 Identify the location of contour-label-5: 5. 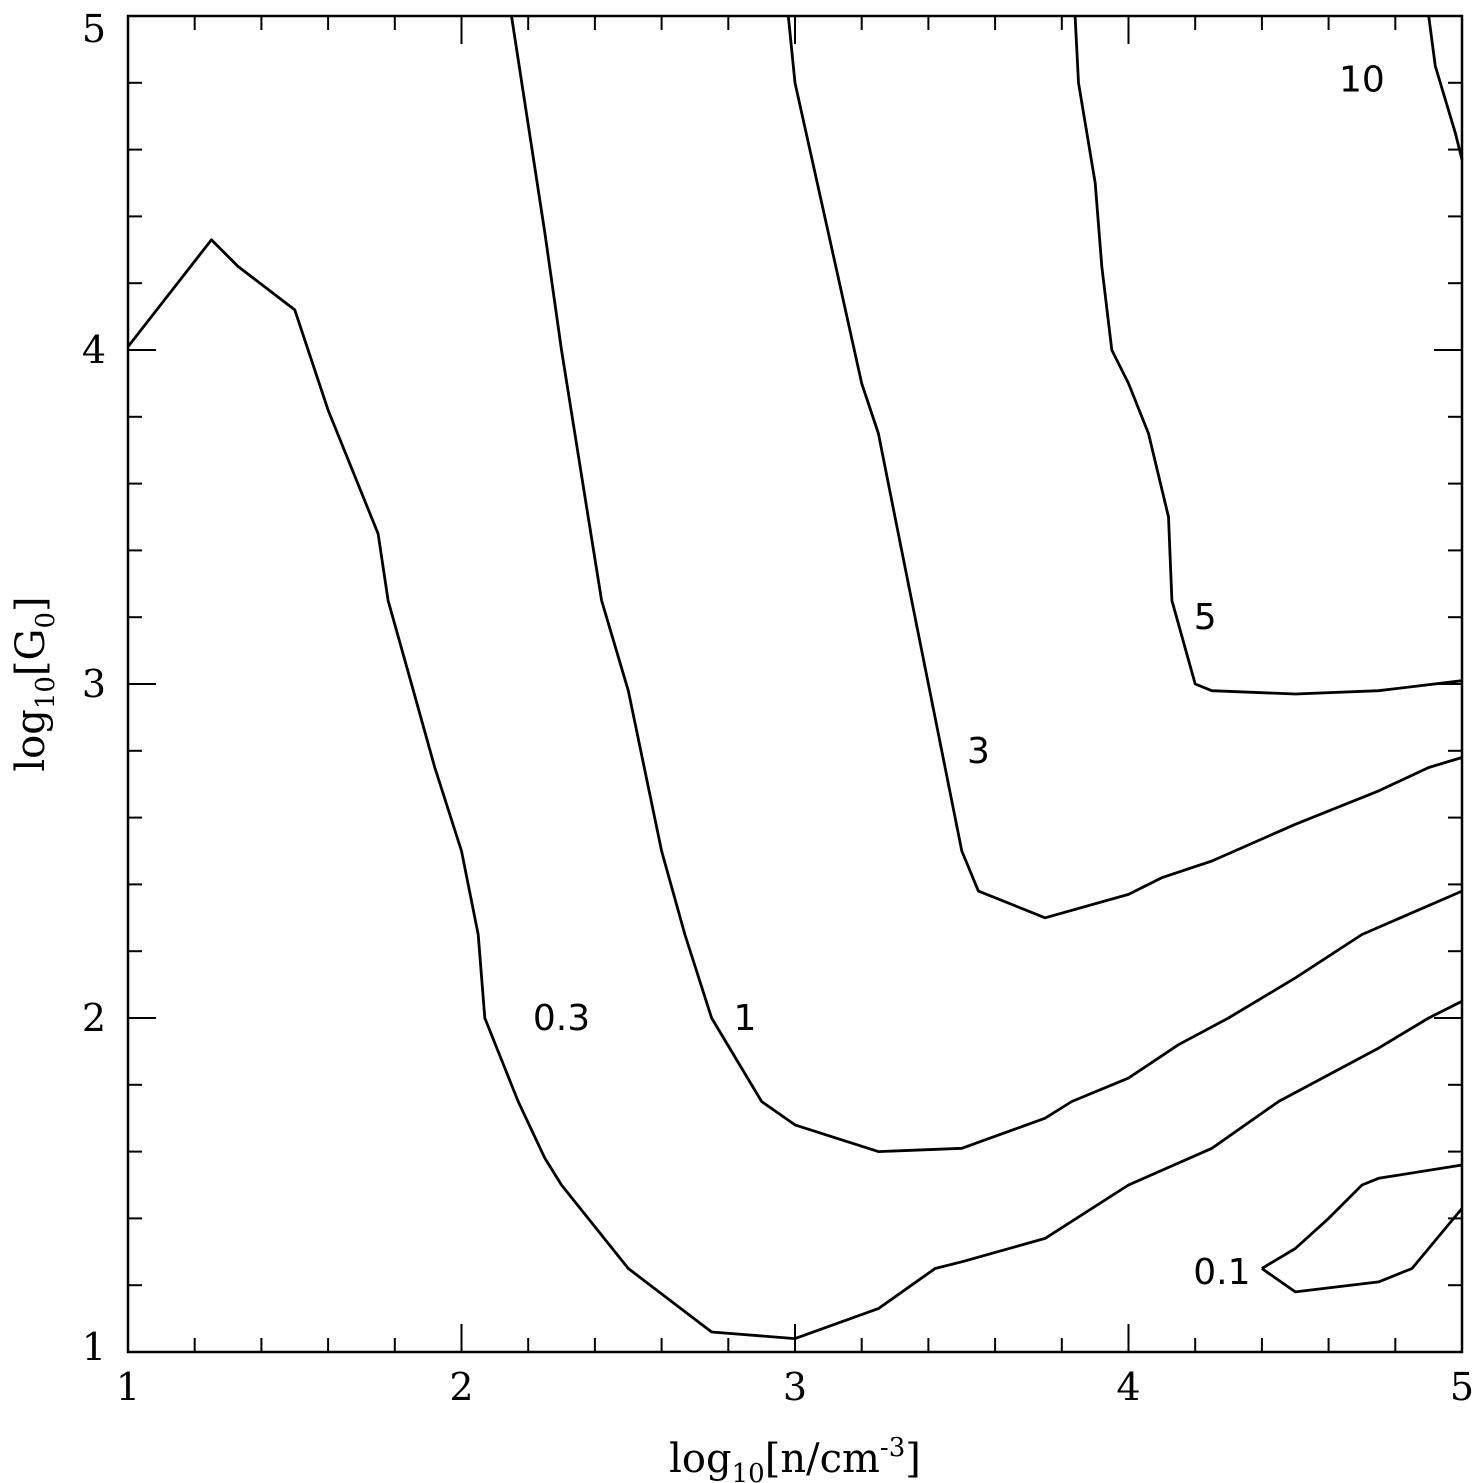
(1205, 617).